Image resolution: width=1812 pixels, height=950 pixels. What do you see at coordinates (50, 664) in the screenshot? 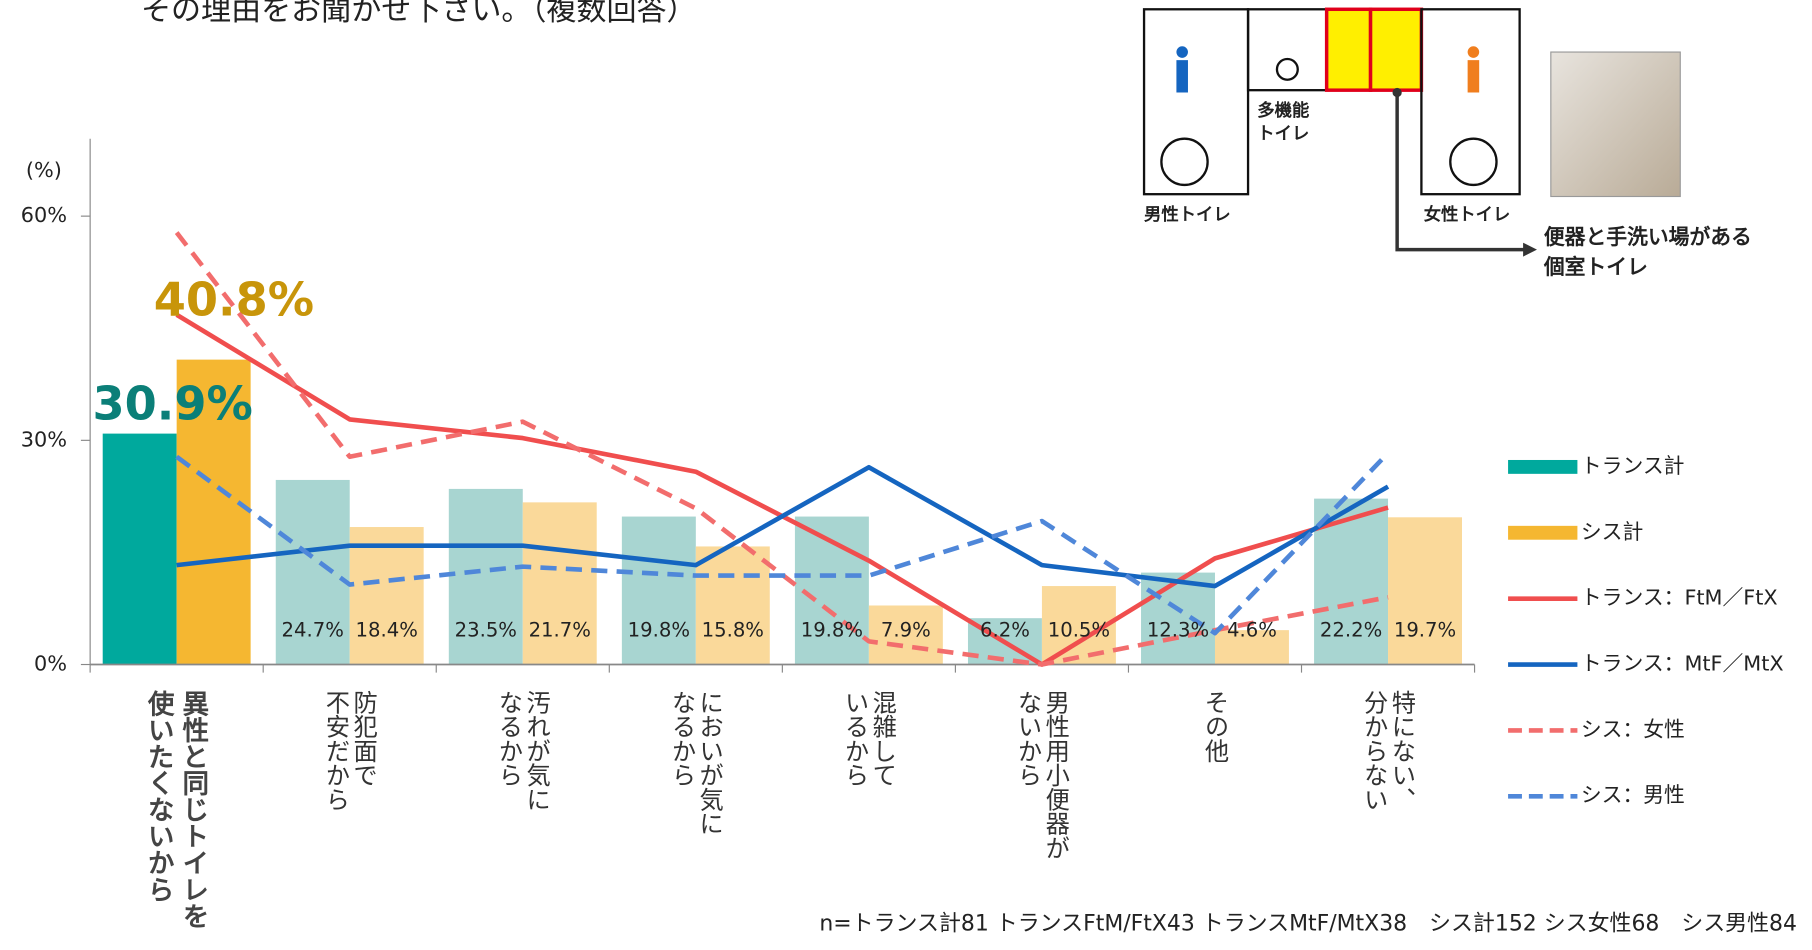
I see `y-tick-label: 0%` at bounding box center [50, 664].